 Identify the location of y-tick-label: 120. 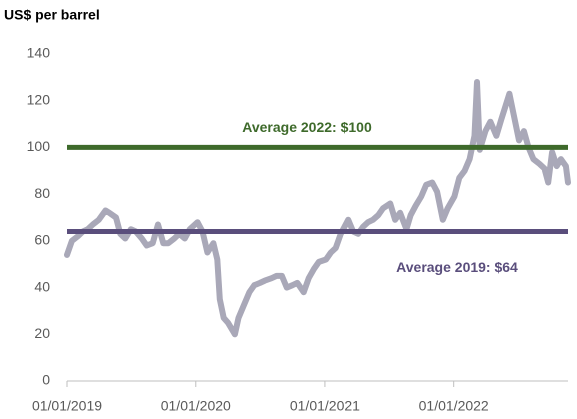
(39, 99).